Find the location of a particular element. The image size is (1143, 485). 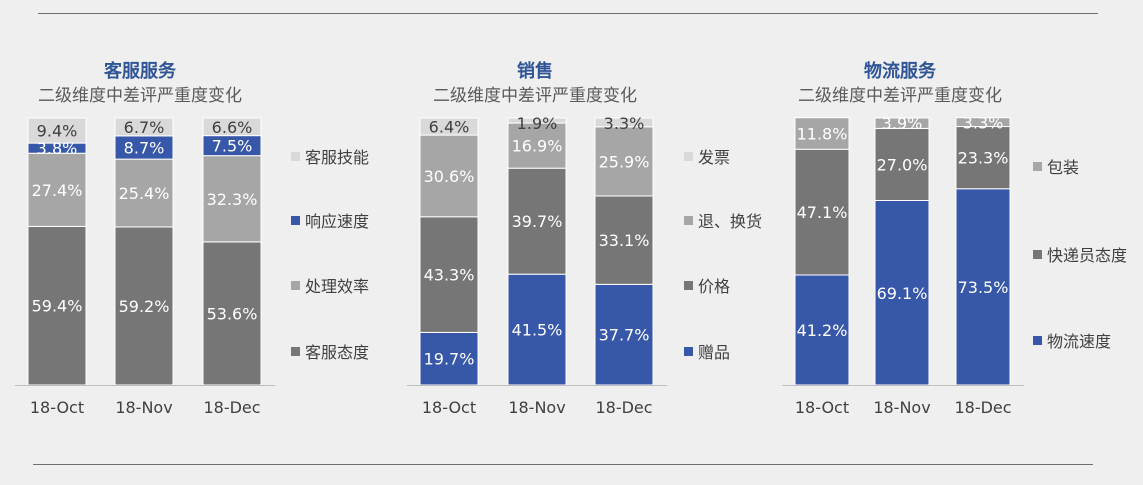

chart-title: 物流服务 is located at coordinates (900, 71).